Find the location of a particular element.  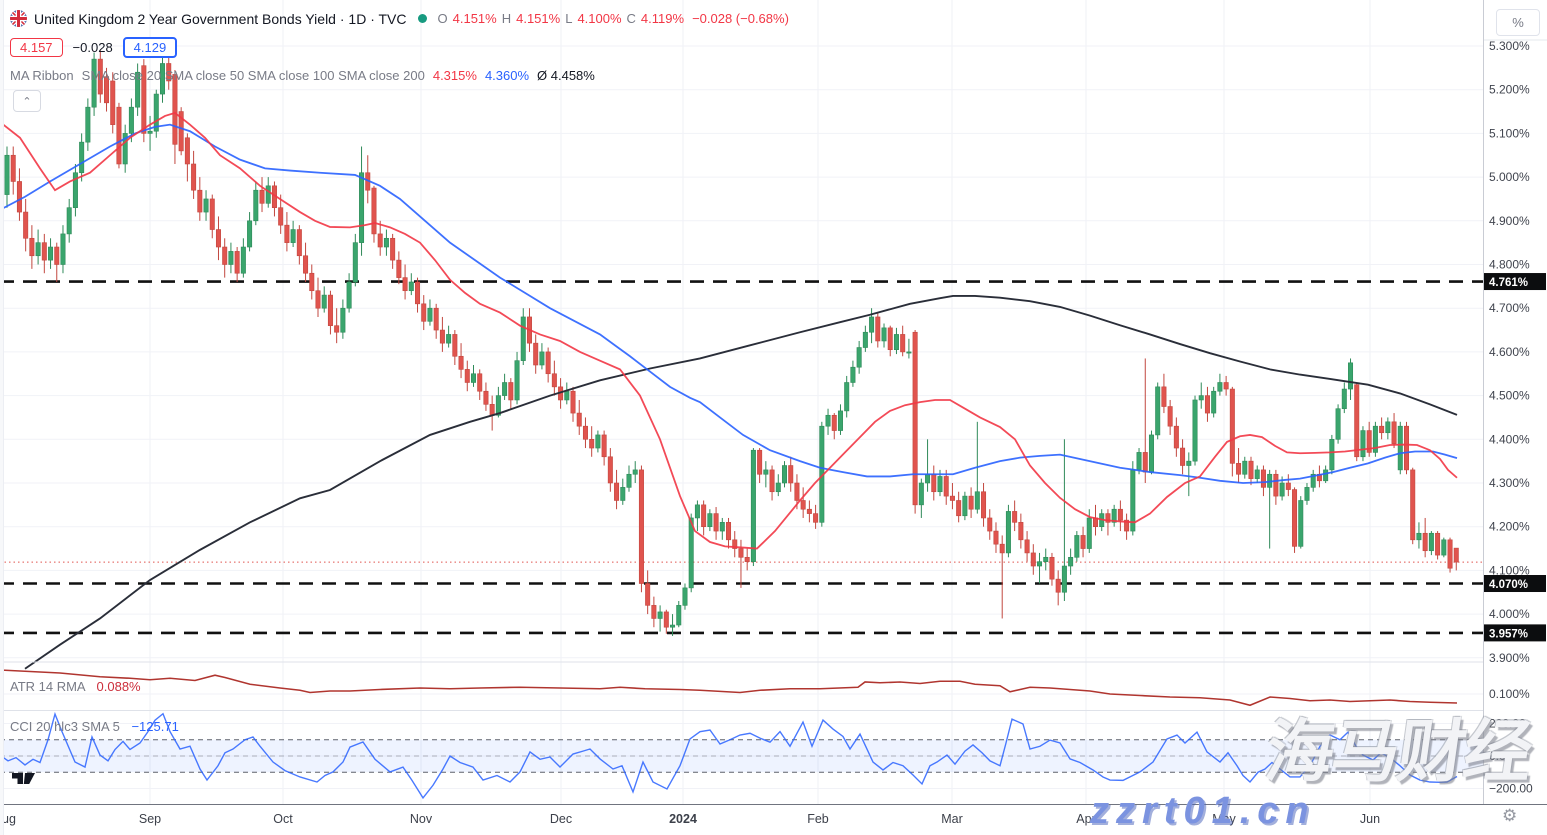

open-label: O is located at coordinates (442, 18).